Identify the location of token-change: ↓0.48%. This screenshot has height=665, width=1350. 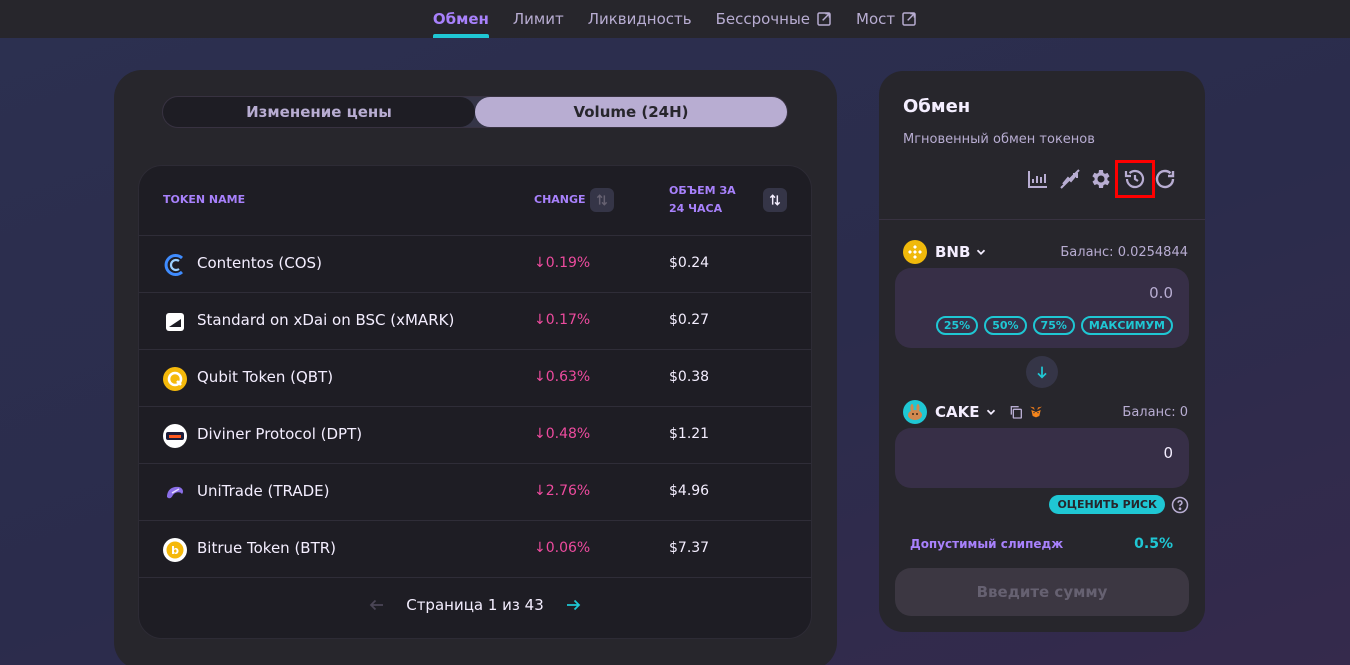
(562, 434).